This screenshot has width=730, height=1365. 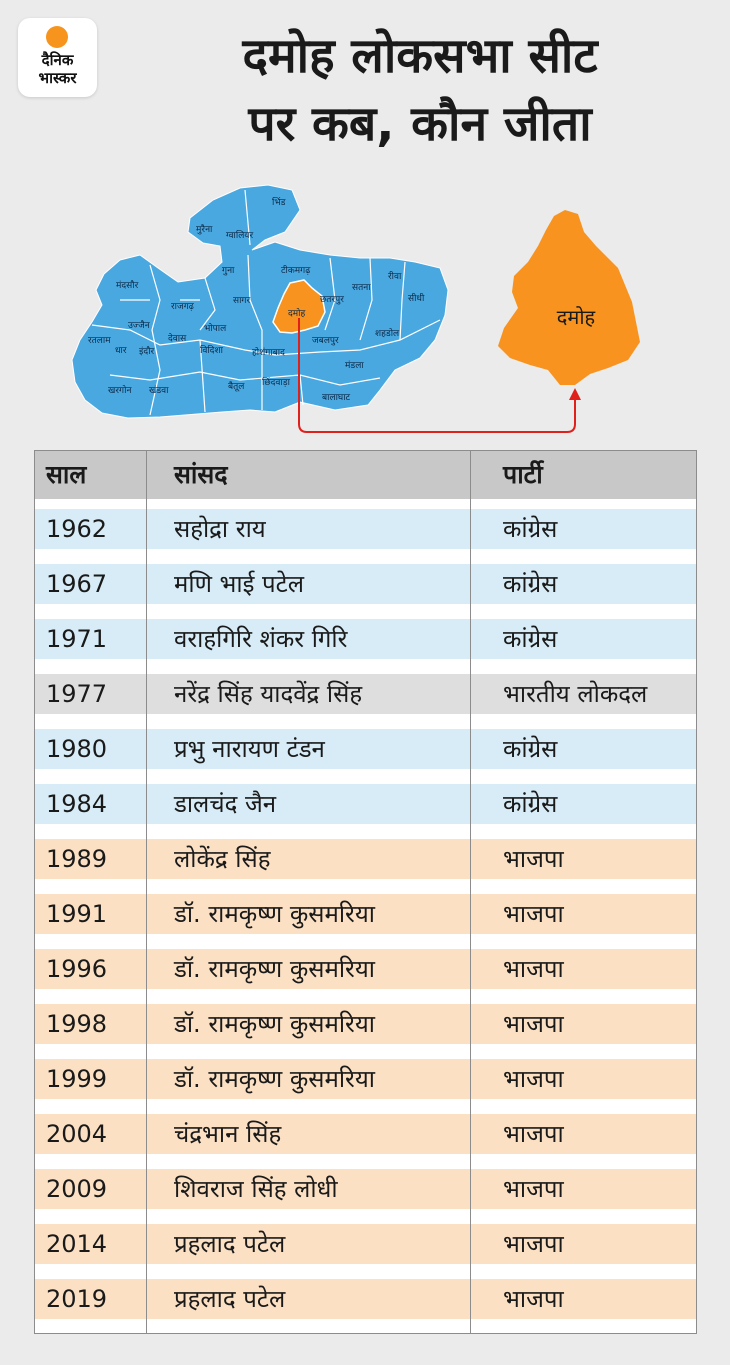 I want to click on district-label: भोपाल, so click(x=215, y=328).